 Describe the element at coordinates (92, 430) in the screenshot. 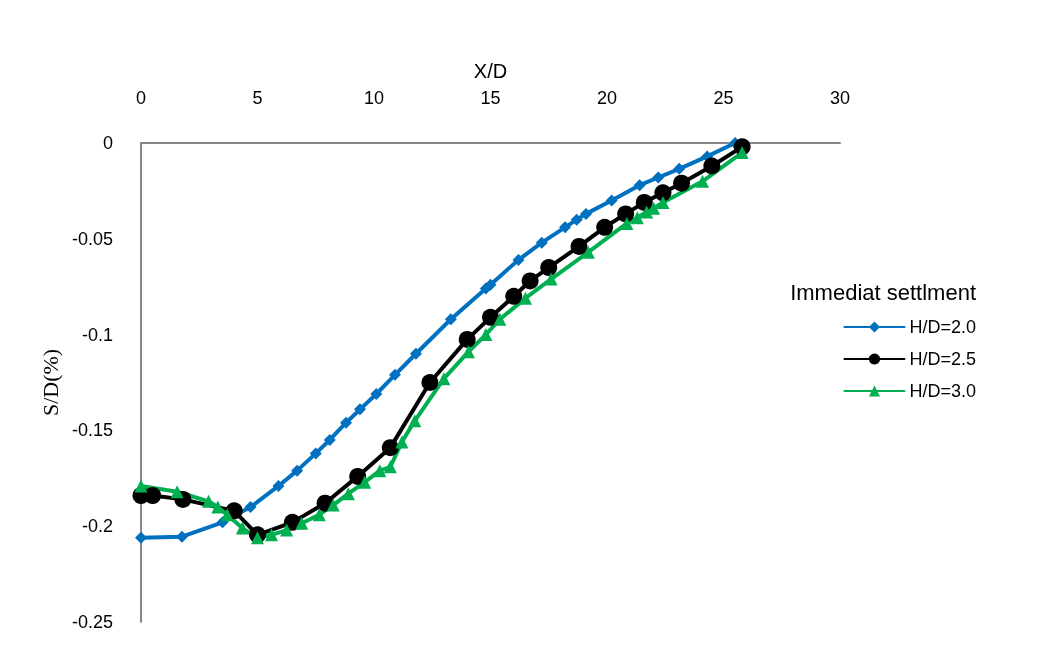

I see `y-tick-label: -0.15` at that location.